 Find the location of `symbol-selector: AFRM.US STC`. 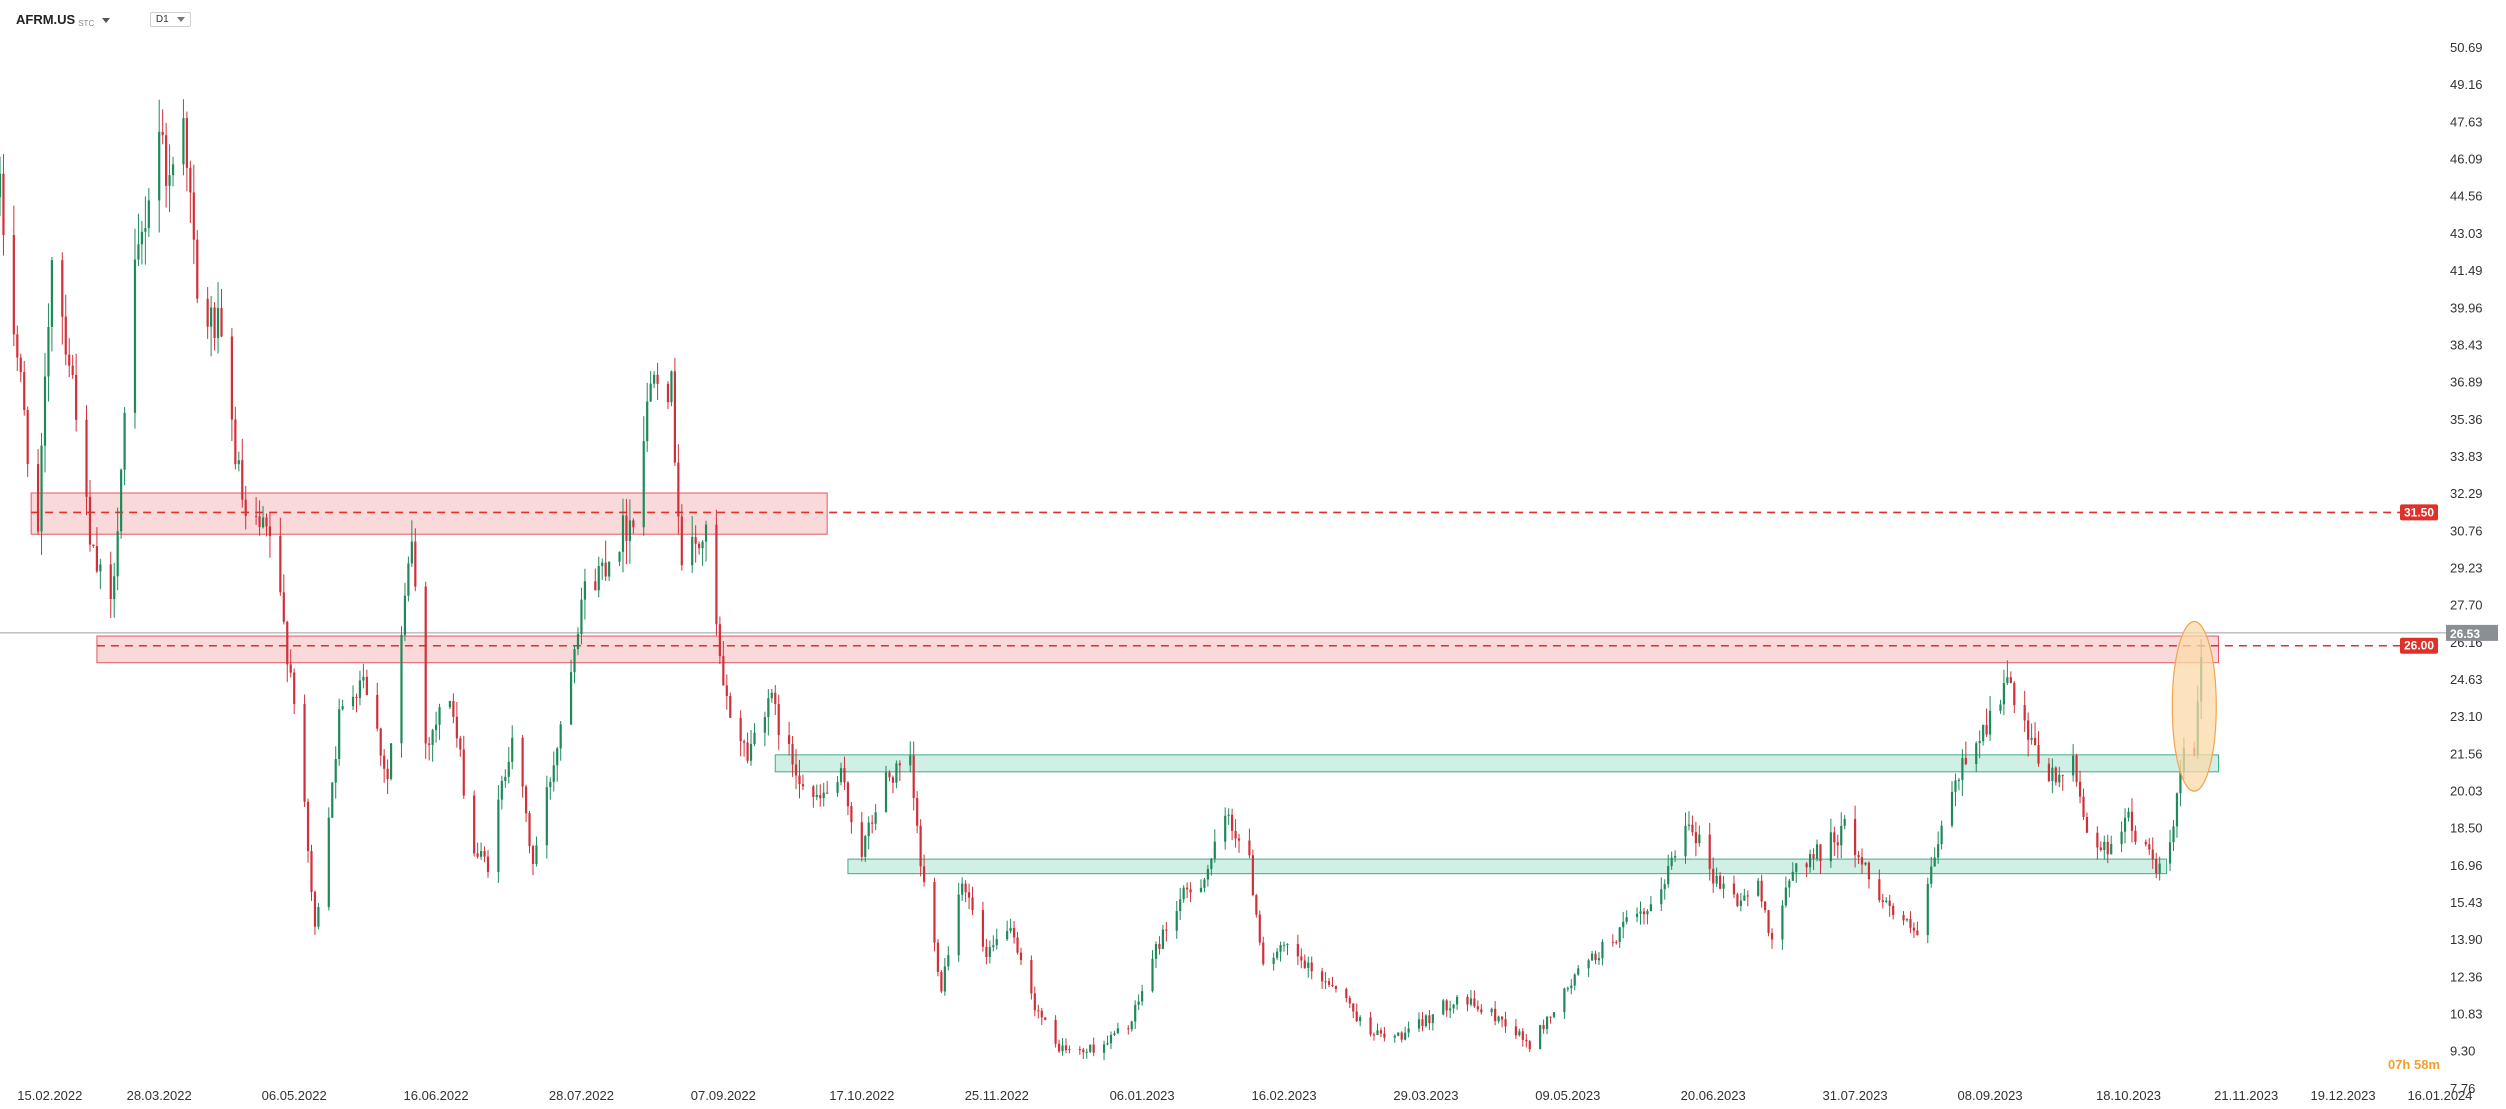

symbol-selector: AFRM.US STC is located at coordinates (63, 20).